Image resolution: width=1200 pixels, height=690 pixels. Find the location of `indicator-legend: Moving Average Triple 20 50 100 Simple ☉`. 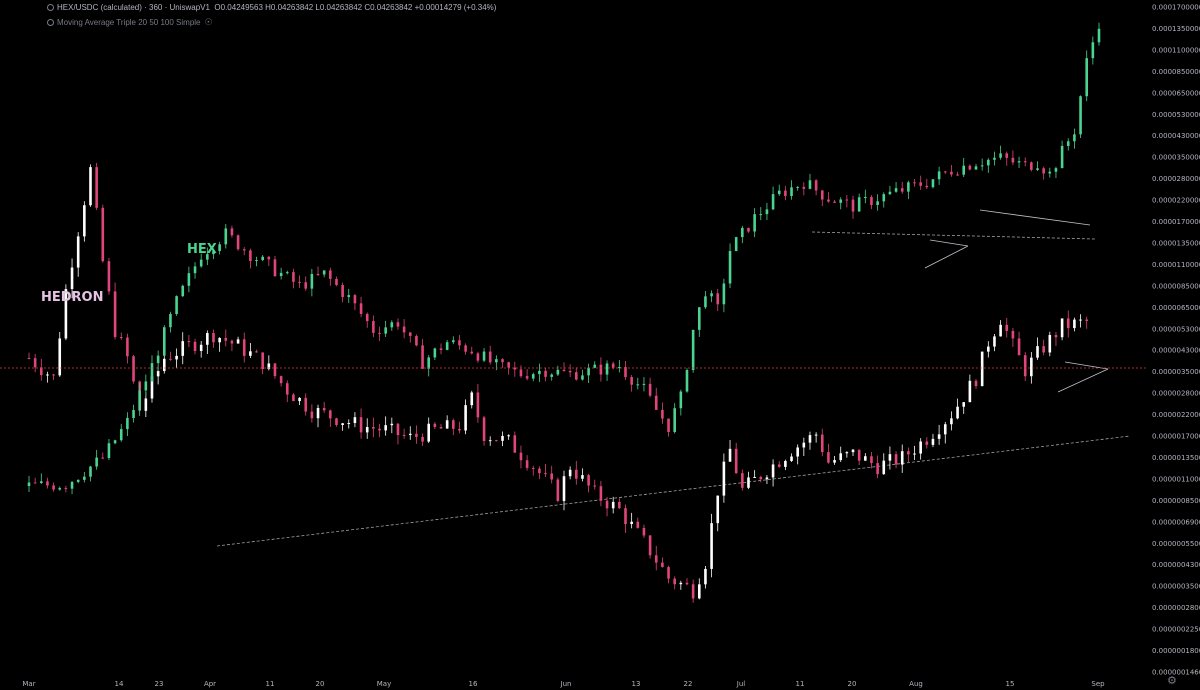

indicator-legend: Moving Average Triple 20 50 100 Simple ☉ is located at coordinates (130, 22).